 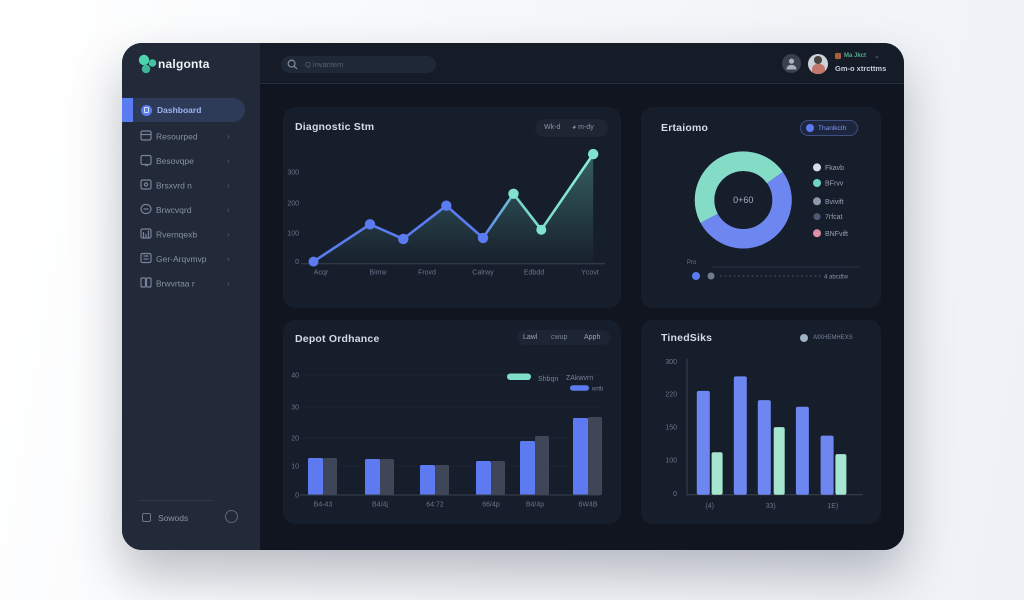 I want to click on svg-text: B4-43, so click(x=323, y=505).